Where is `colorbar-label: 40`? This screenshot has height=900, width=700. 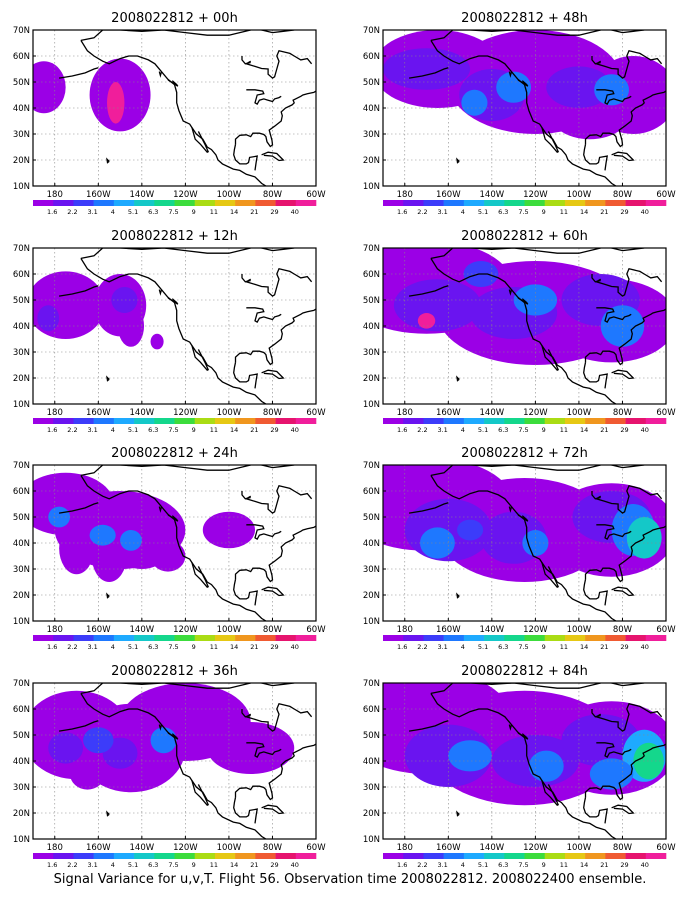 colorbar-label: 40 is located at coordinates (295, 430).